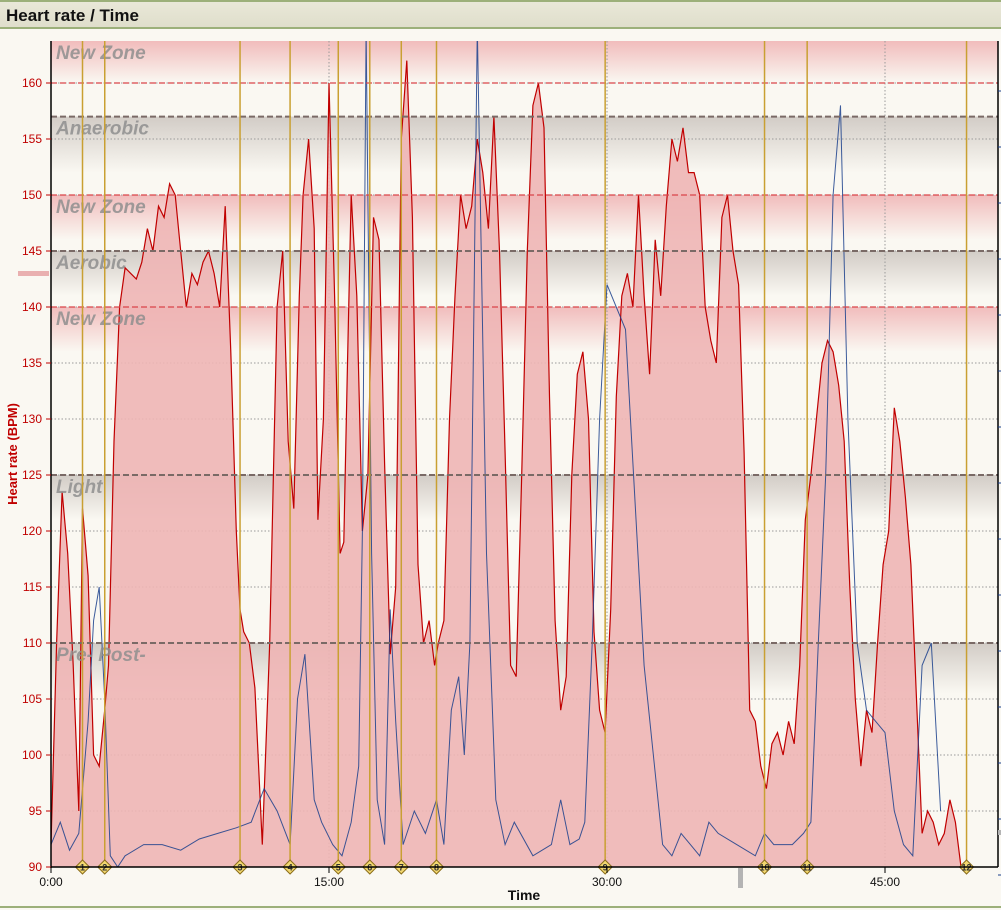 The image size is (1001, 910). Describe the element at coordinates (79, 487) in the screenshot. I see `zone-label-5: Light` at that location.